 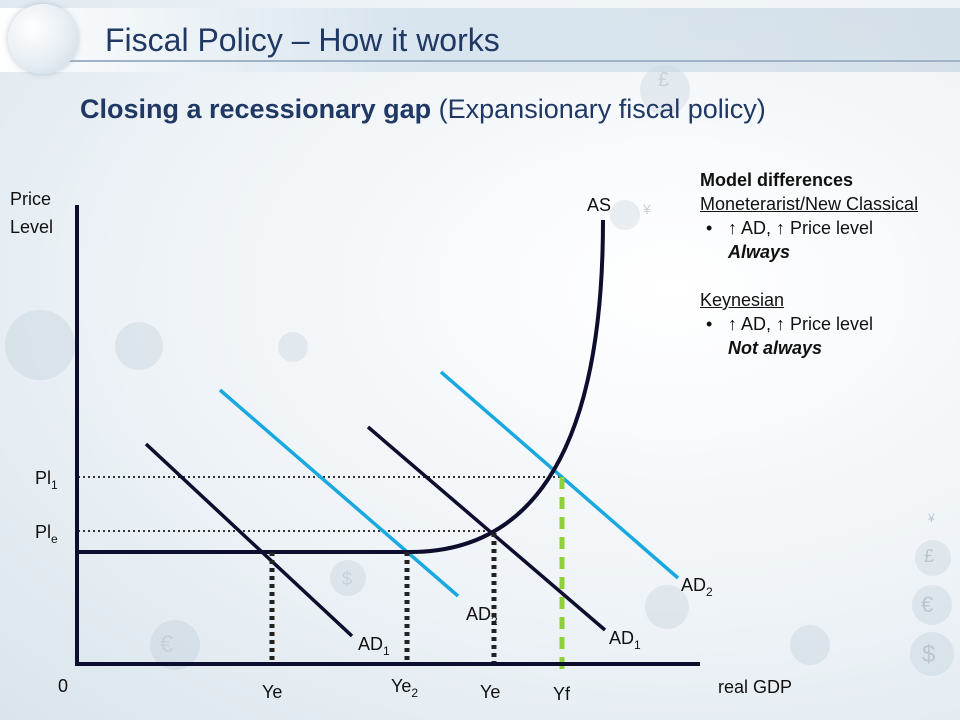 I want to click on right-ad2-curve, so click(x=559, y=475).